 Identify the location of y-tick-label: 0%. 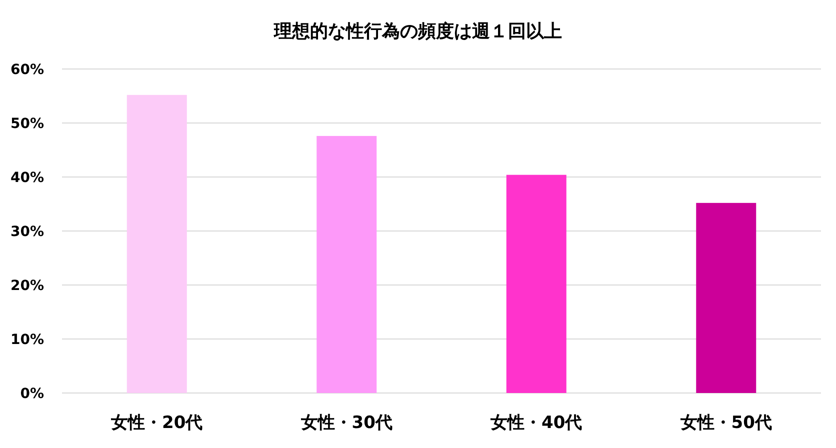
(32, 394).